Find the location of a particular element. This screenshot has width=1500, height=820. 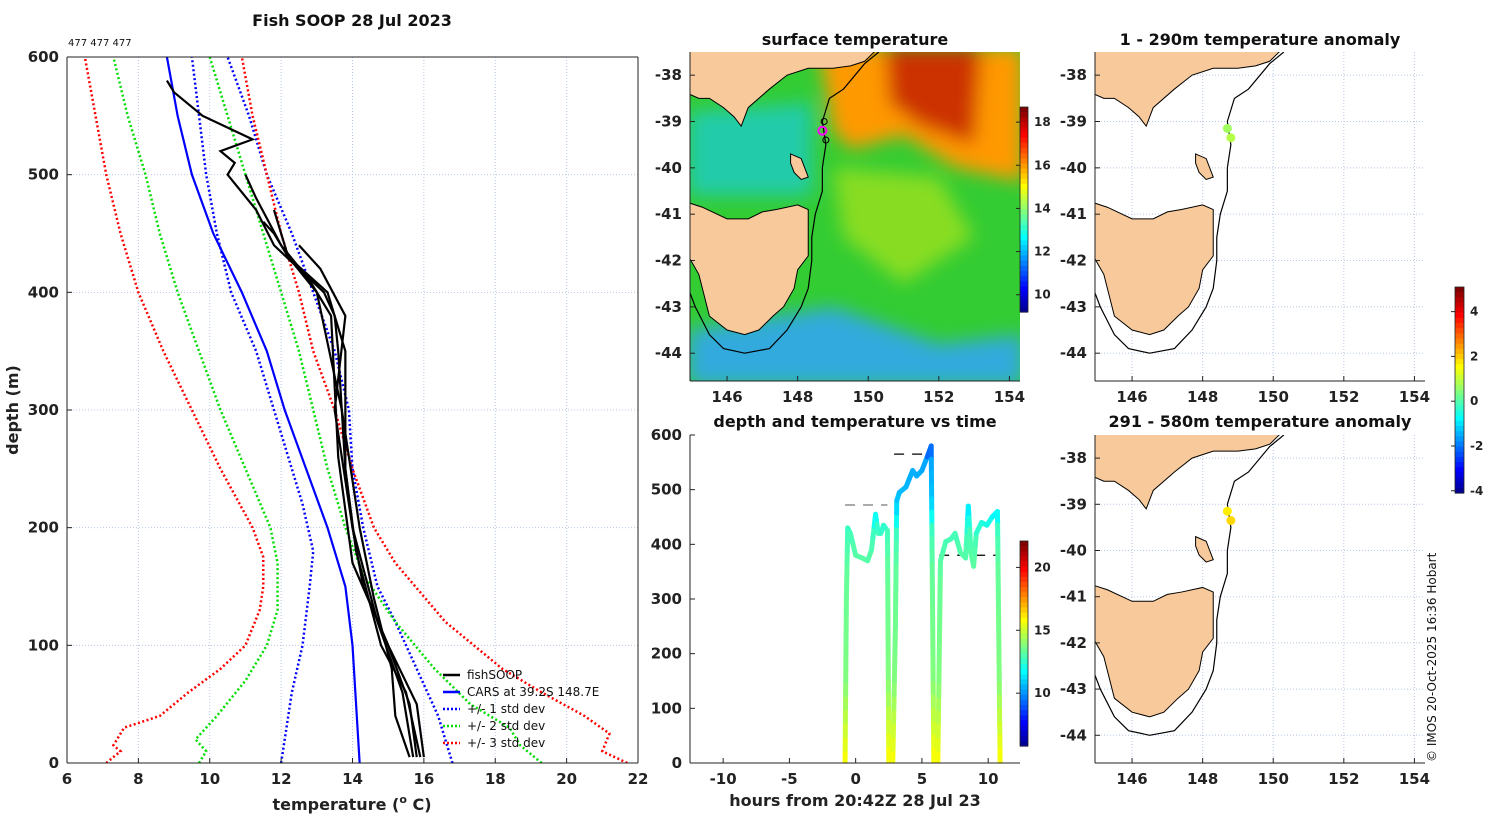

y-tick-label: 300 is located at coordinates (43, 410).